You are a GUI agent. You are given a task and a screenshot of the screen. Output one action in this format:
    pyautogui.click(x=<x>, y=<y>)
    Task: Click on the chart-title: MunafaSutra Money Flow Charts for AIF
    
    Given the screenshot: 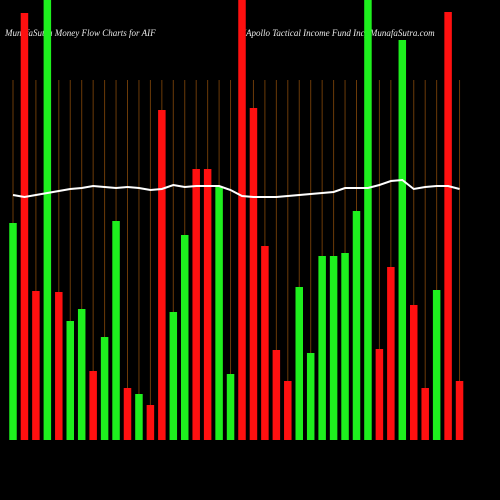 What is the action you would take?
    pyautogui.click(x=80, y=33)
    